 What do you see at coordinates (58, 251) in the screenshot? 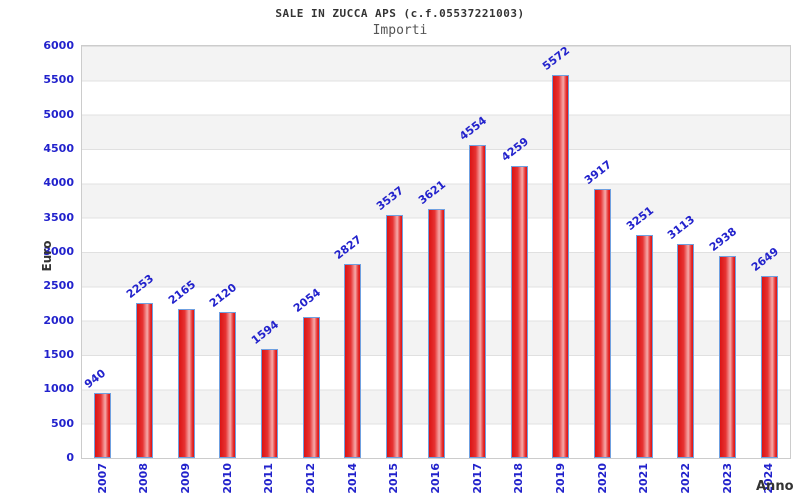
I see `y-tick-label: 3000` at bounding box center [58, 251].